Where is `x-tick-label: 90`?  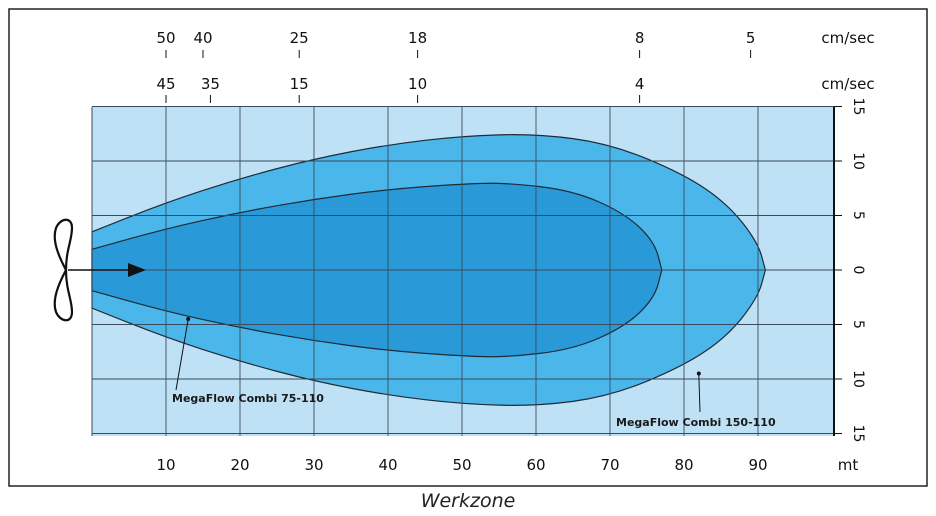
x-tick-label: 90 is located at coordinates (757, 465).